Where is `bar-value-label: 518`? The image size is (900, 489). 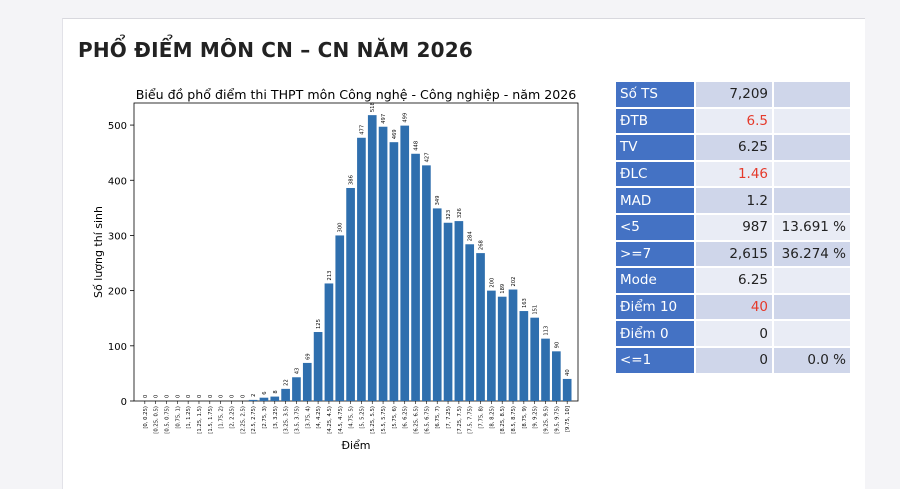
bar-value-label: 518 is located at coordinates (373, 107).